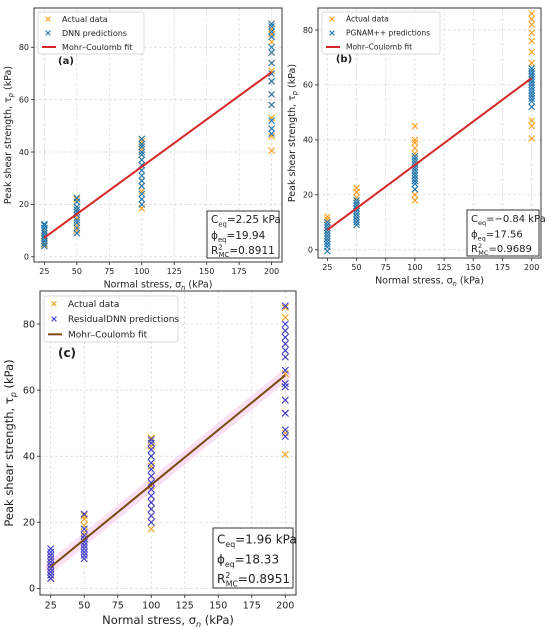  What do you see at coordinates (94, 33) in the screenshot?
I see `legend-label: DNN predictions` at bounding box center [94, 33].